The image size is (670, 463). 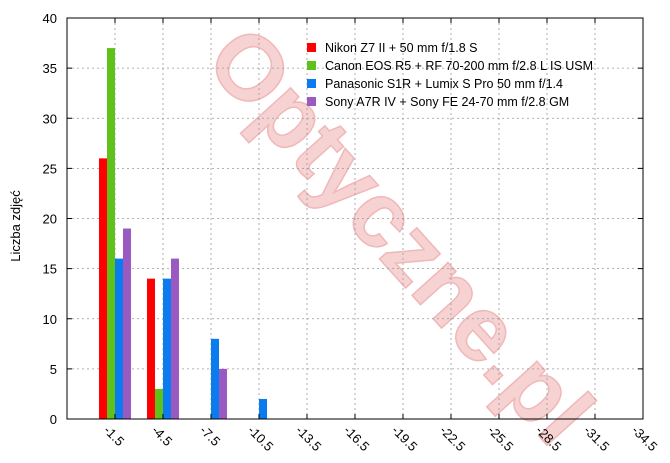 I want to click on y-axis-label: Liczba zdjęć, so click(x=15, y=226).